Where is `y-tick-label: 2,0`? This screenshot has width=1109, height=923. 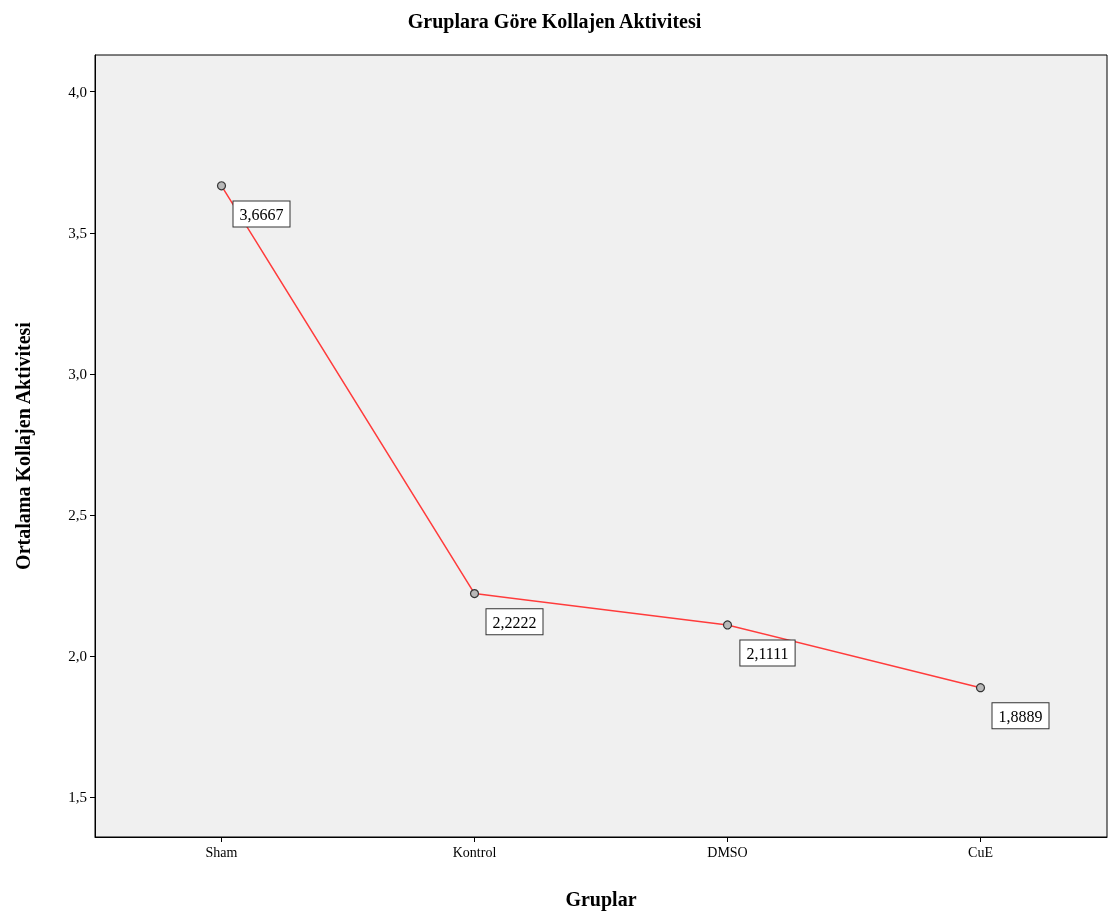 y-tick-label: 2,0 is located at coordinates (77, 656).